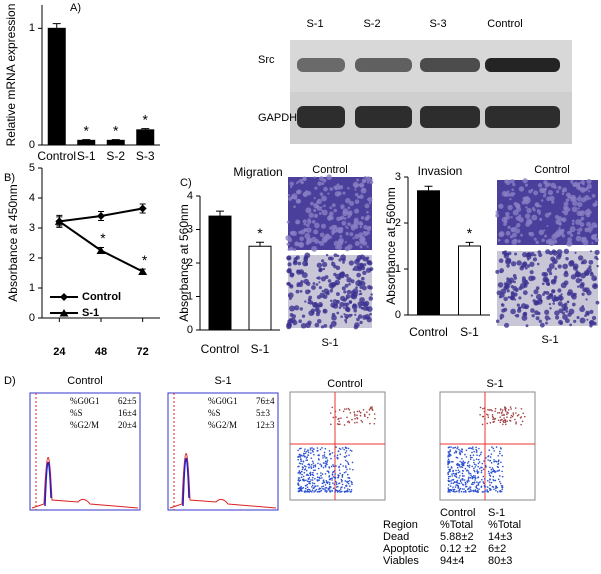 The height and width of the screenshot is (574, 601). What do you see at coordinates (452, 561) in the screenshot?
I see `table-cell: 94±4` at bounding box center [452, 561].